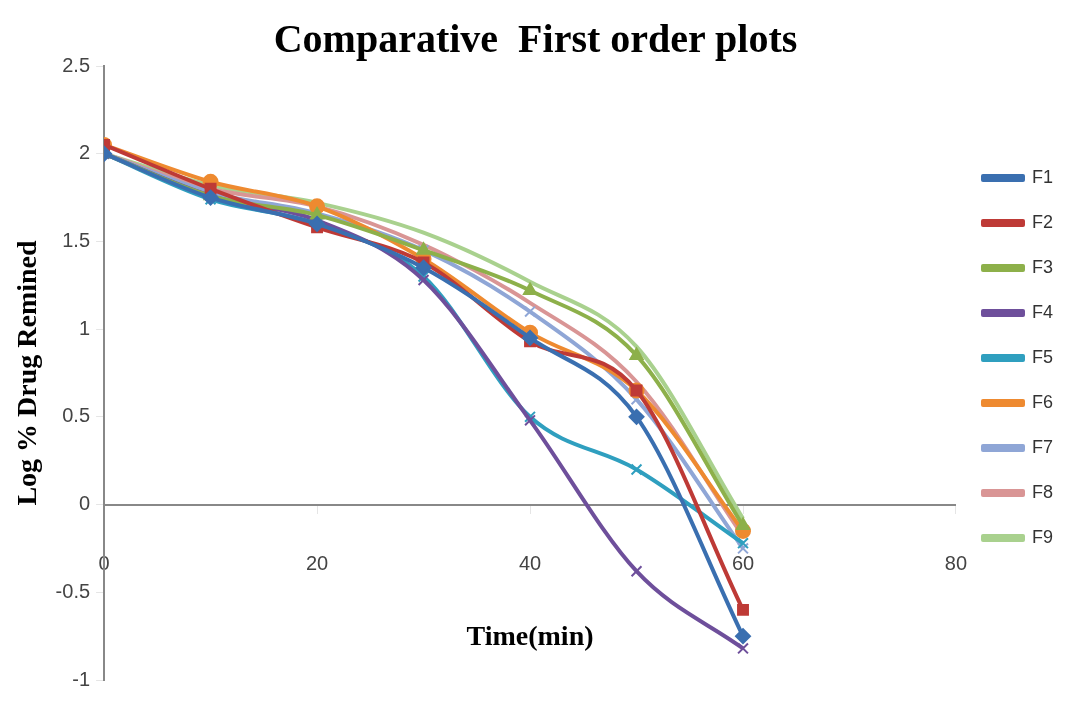  Describe the element at coordinates (530, 563) in the screenshot. I see `x-tick-label: 40` at that location.